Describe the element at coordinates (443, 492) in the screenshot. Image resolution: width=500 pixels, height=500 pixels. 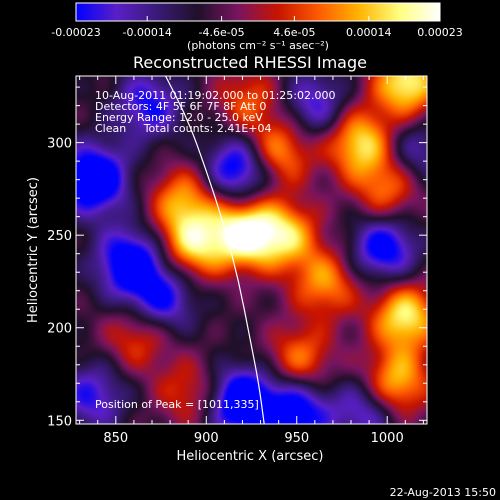
I see `footer-timestamp: 22-Aug-2013 15:50` at that location.